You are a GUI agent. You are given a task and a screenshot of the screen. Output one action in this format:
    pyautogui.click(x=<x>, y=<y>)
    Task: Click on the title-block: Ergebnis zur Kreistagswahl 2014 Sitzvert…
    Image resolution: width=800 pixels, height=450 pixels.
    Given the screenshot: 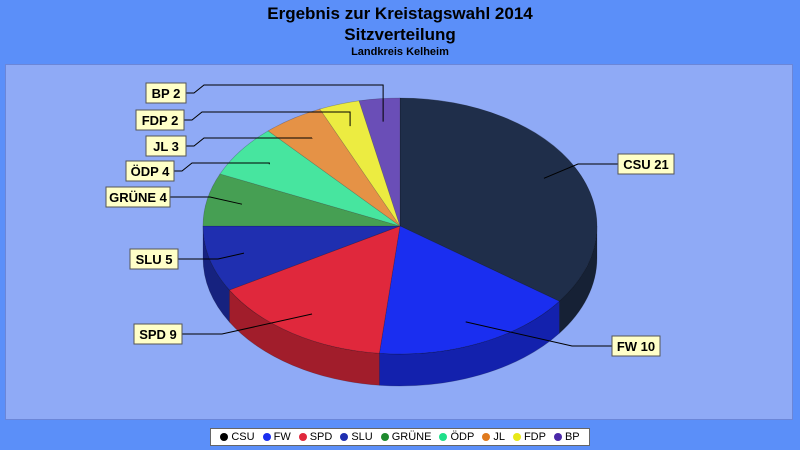 What is the action you would take?
    pyautogui.click(x=400, y=31)
    